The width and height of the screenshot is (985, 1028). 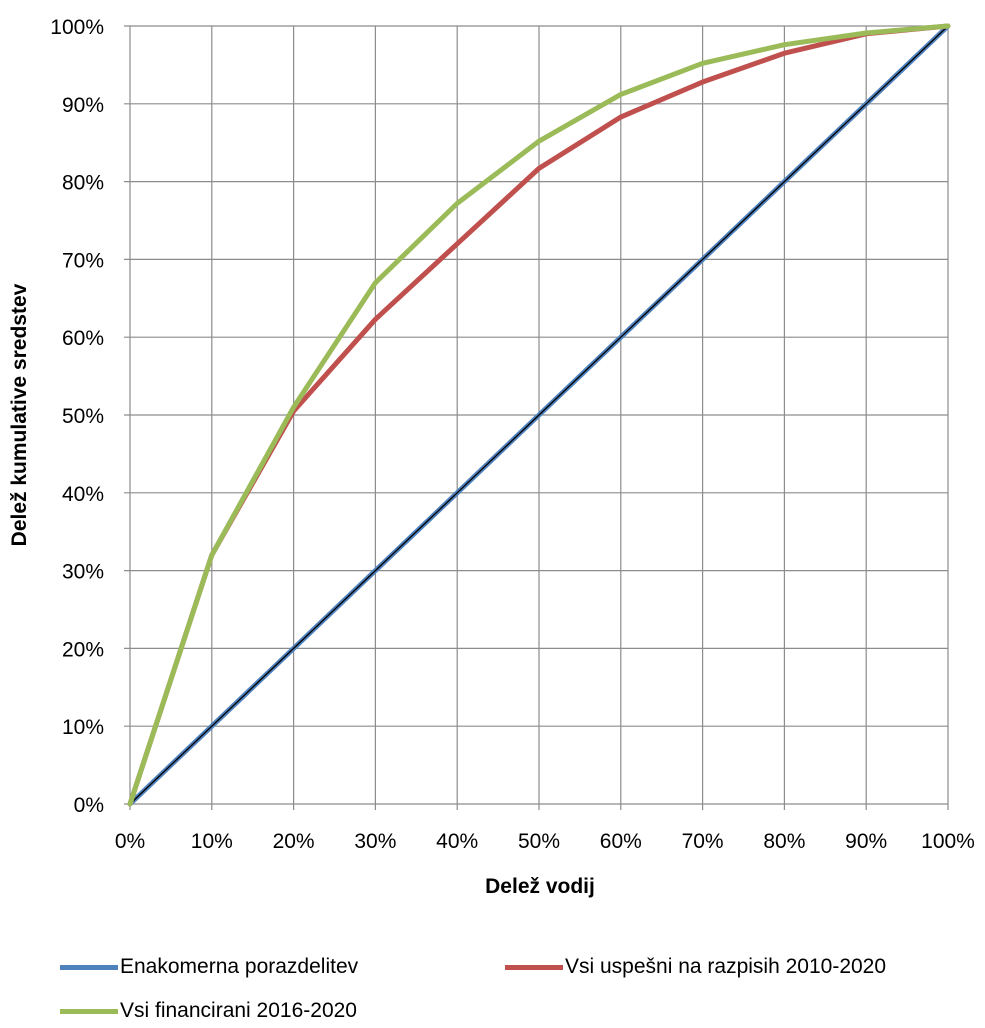 I want to click on x-tick-labels: 0% 10% 20% 30% 40% 50% 60% 70% 80% 90% 100%, so click(x=545, y=841).